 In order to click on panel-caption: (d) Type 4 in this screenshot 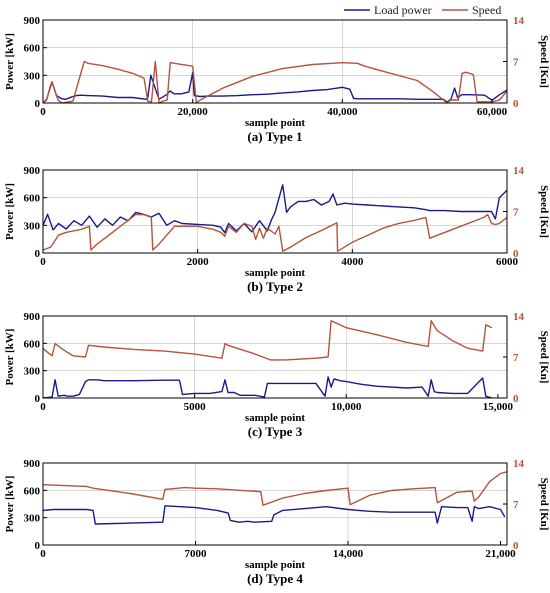, I will do `click(275, 578)`.